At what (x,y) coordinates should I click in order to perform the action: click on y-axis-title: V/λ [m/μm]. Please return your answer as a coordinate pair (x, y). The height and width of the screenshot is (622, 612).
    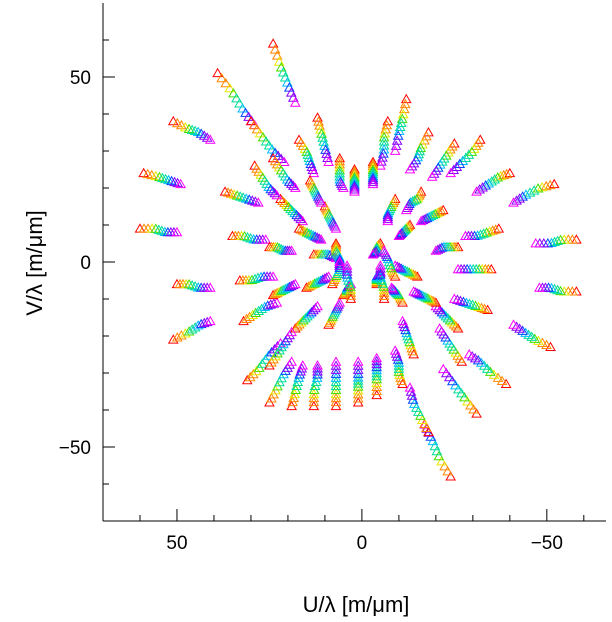
    Looking at the image, I should click on (34, 263).